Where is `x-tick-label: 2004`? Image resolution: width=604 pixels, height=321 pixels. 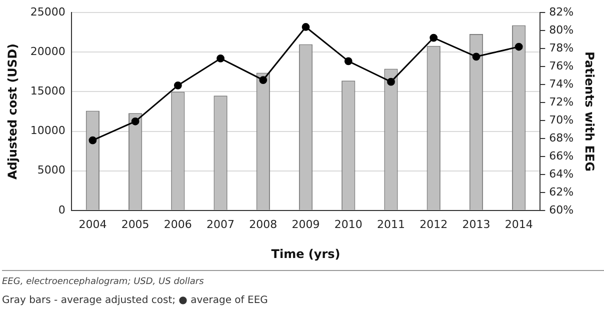 x-tick-label: 2004 is located at coordinates (92, 224).